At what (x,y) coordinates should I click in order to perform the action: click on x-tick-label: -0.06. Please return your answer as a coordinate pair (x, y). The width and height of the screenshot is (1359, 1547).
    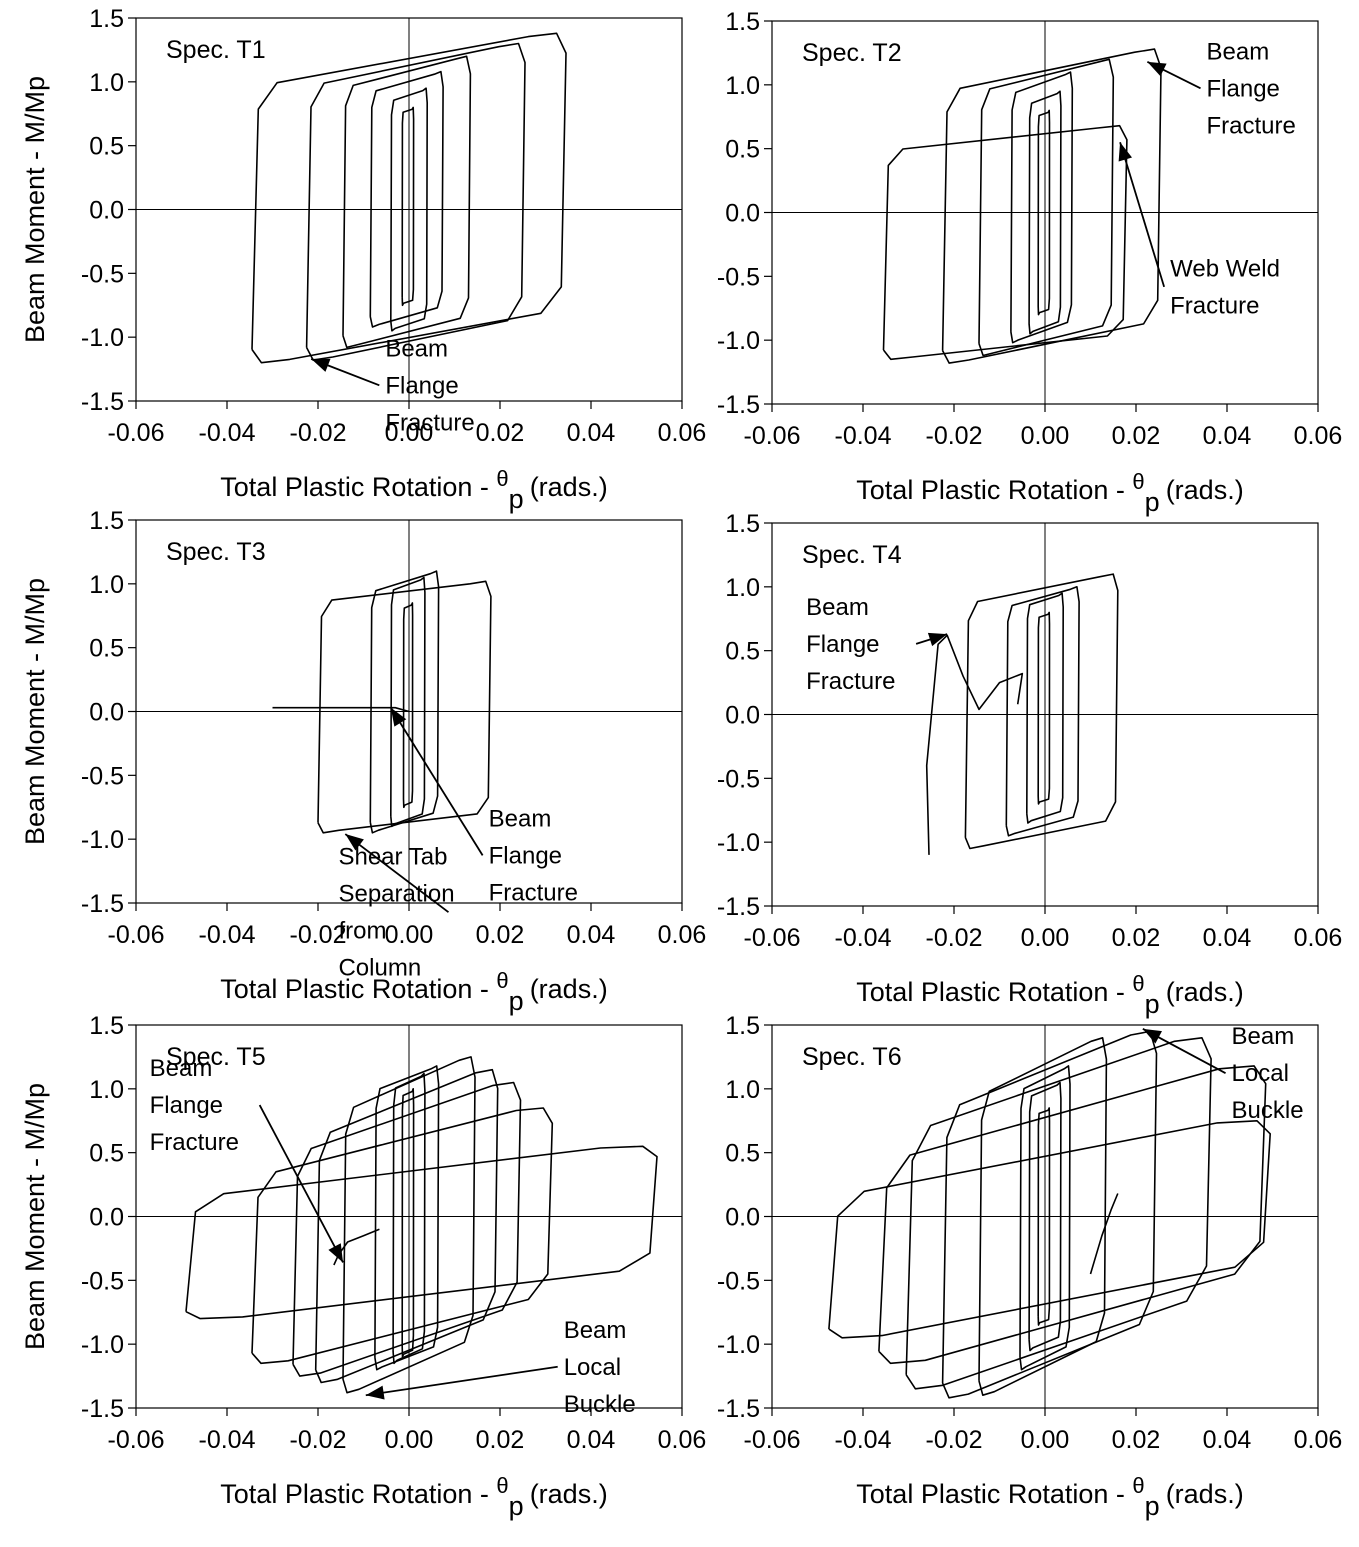
    Looking at the image, I should click on (136, 935).